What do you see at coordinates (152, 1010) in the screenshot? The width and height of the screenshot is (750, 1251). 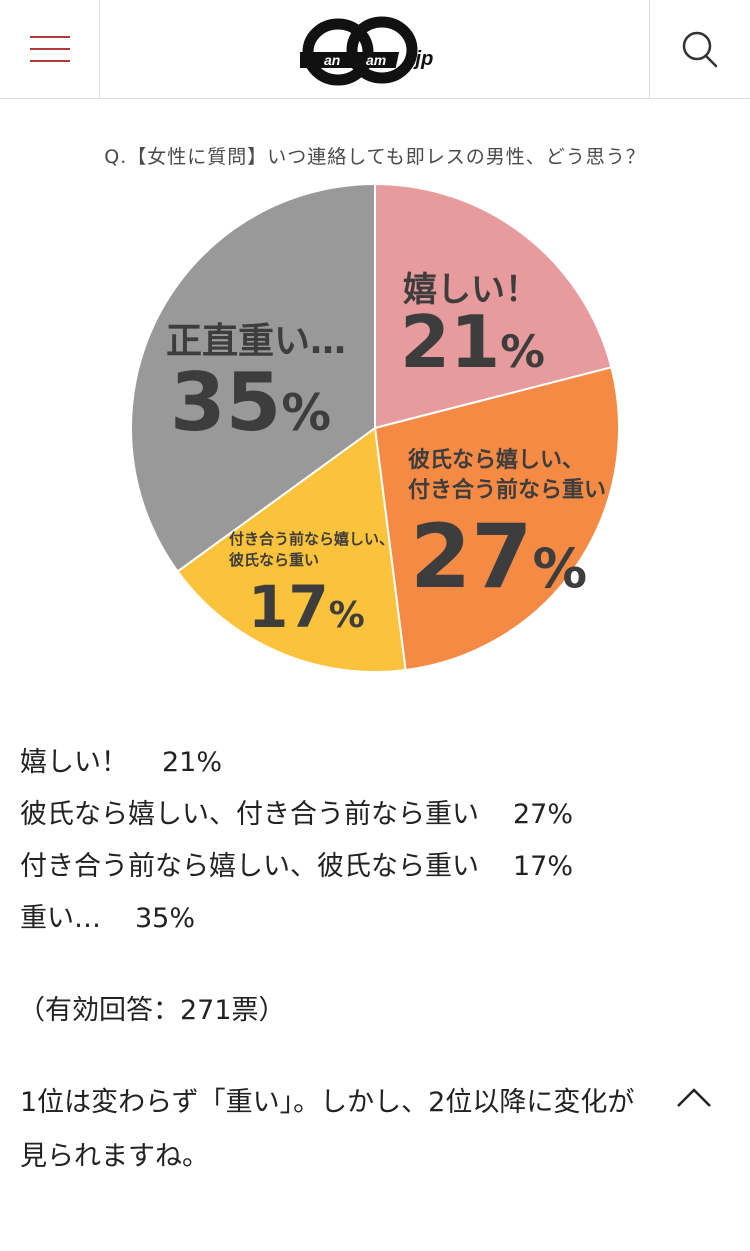 I see `vote-count: （有効回答：271票）` at bounding box center [152, 1010].